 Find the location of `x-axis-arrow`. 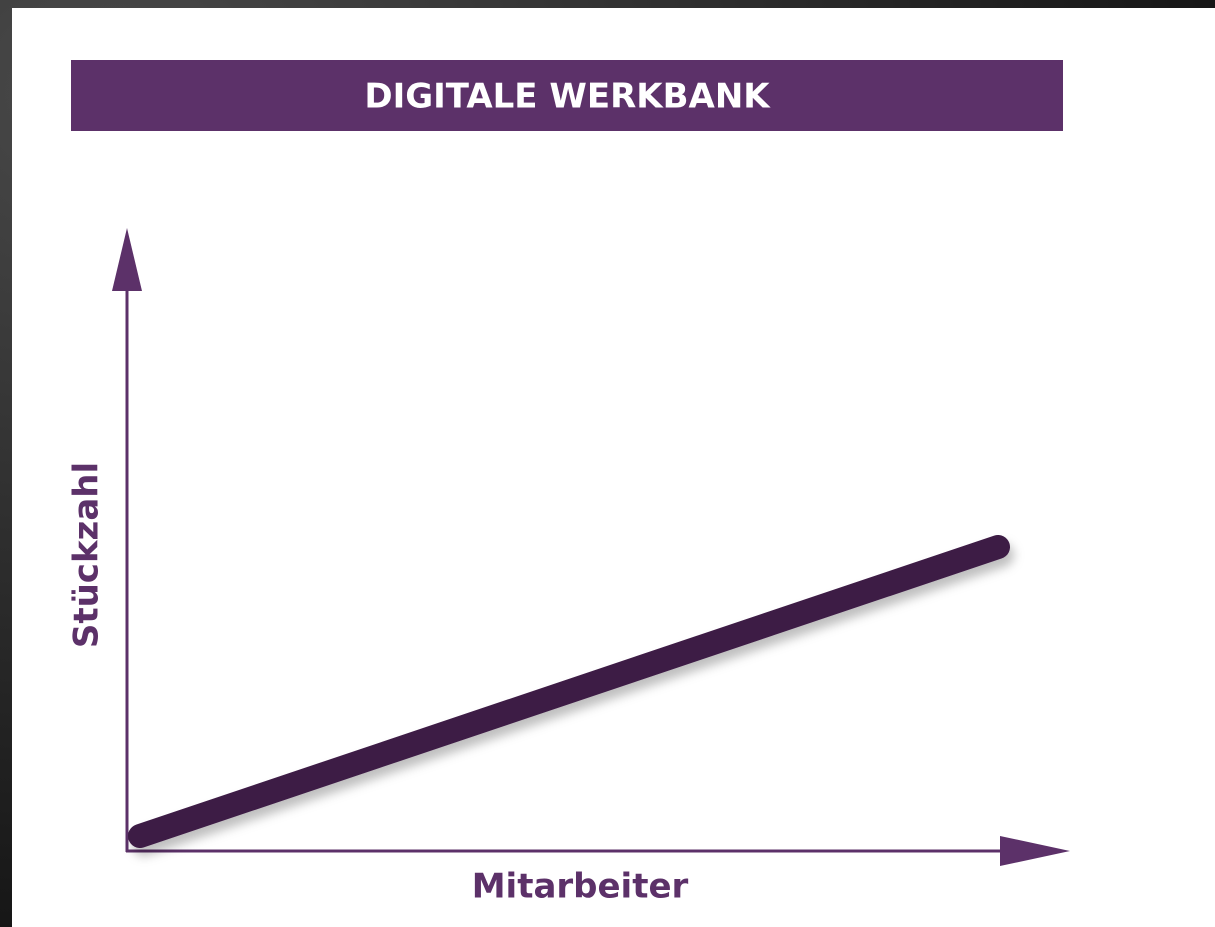

x-axis-arrow is located at coordinates (1035, 851).